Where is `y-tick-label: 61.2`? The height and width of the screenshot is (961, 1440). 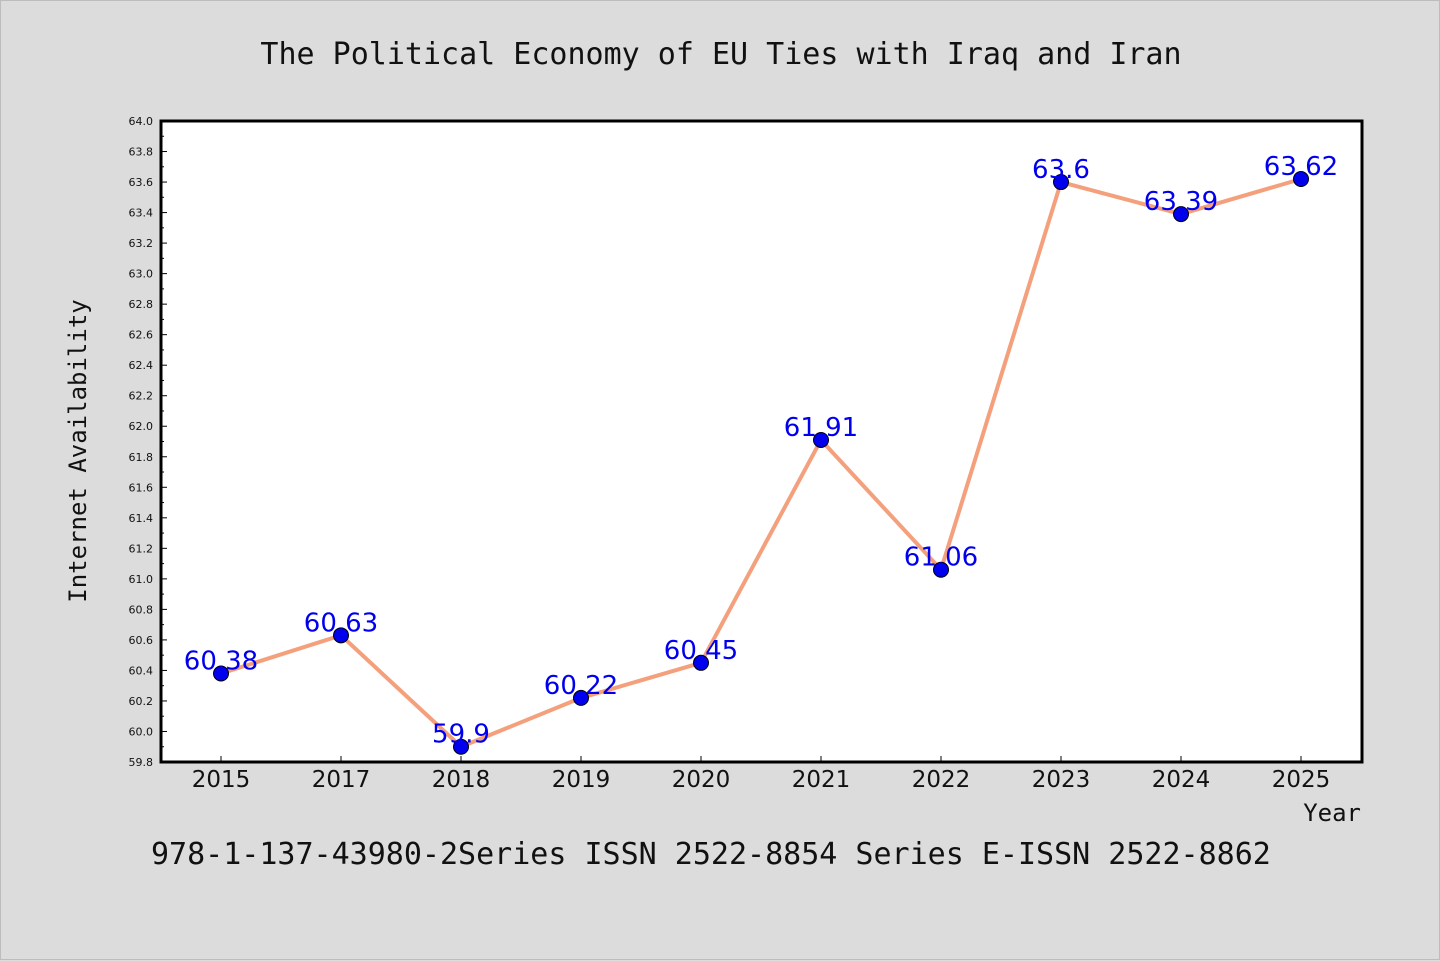 y-tick-label: 61.2 is located at coordinates (141, 548).